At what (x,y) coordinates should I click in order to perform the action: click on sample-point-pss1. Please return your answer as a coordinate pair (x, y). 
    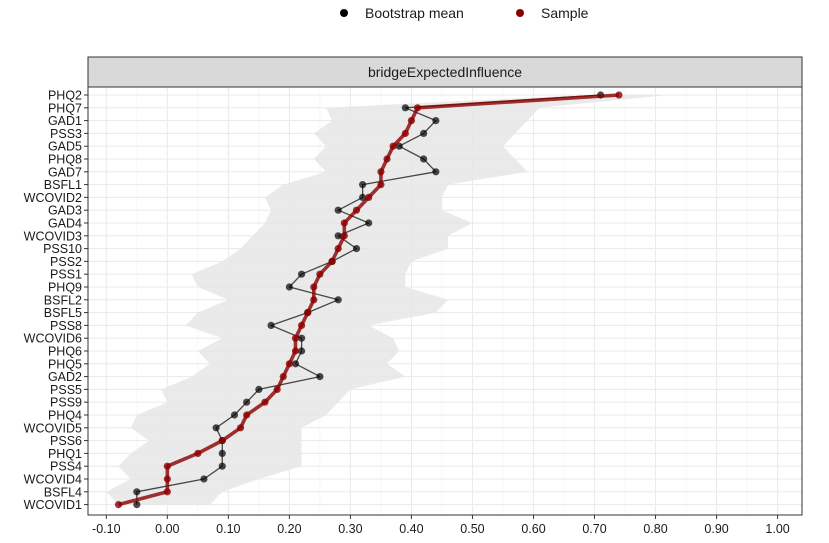
    Looking at the image, I should click on (320, 274).